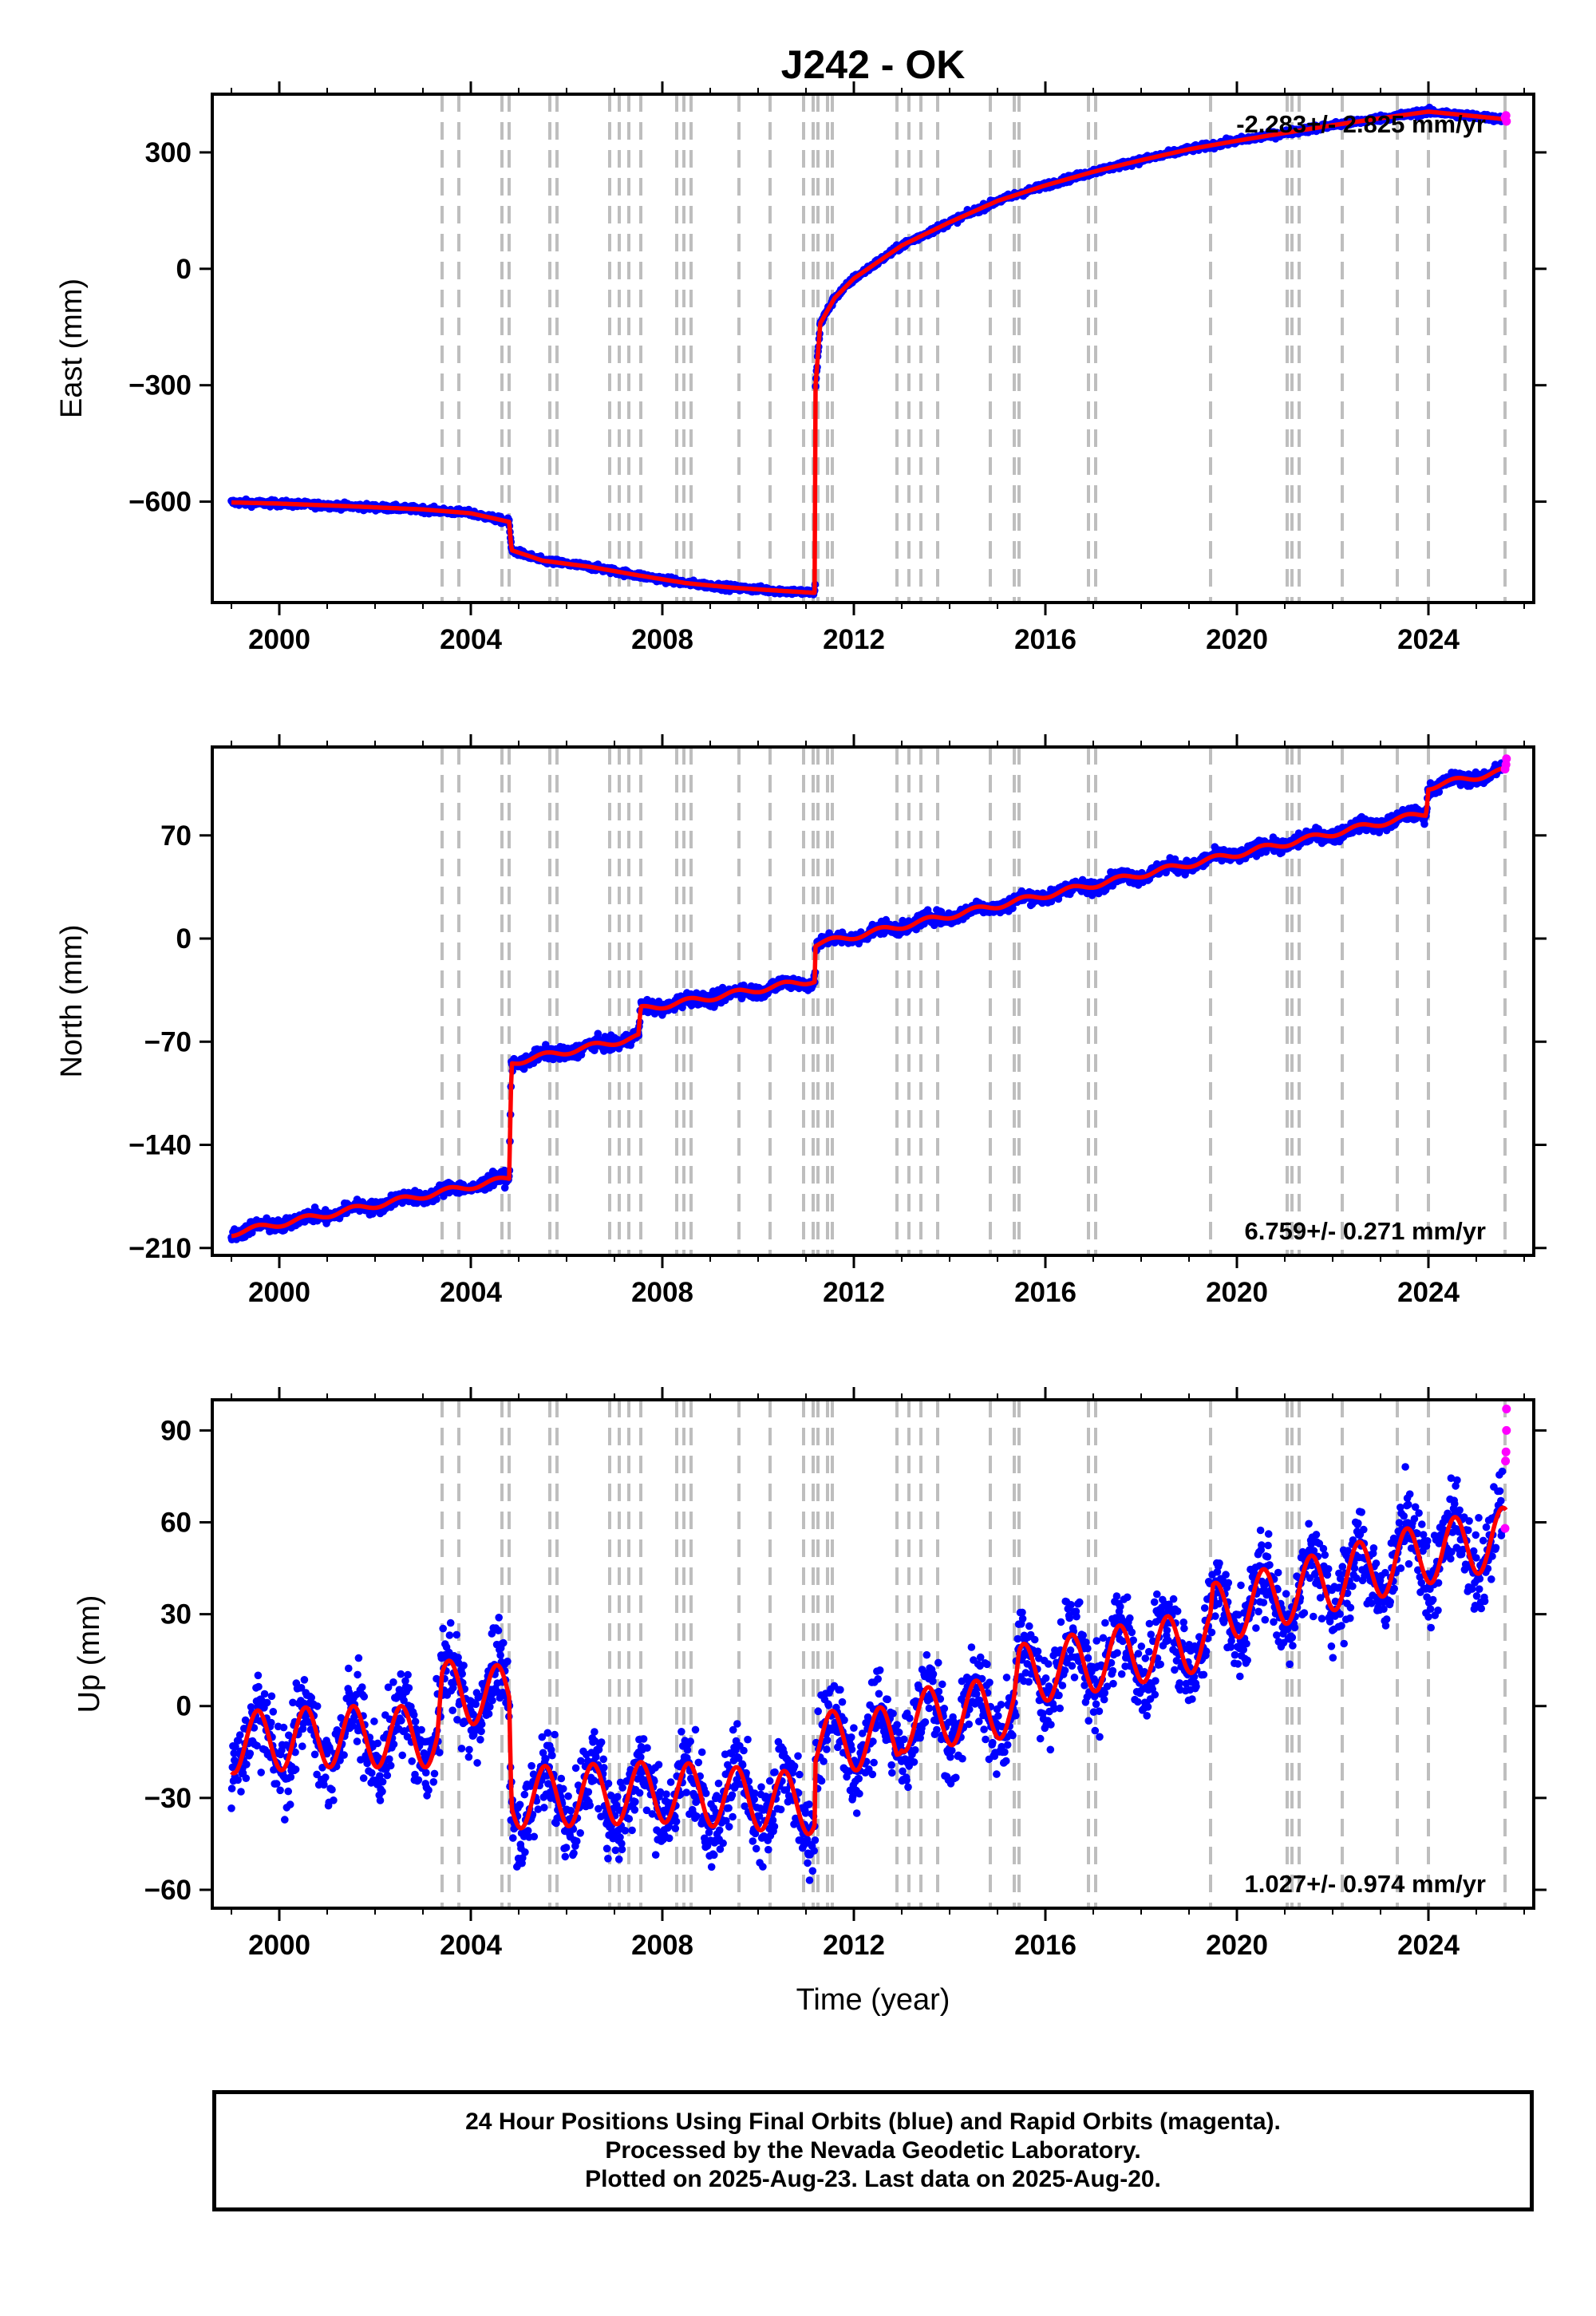  I want to click on x-tick-label: 2000, so click(279, 639).